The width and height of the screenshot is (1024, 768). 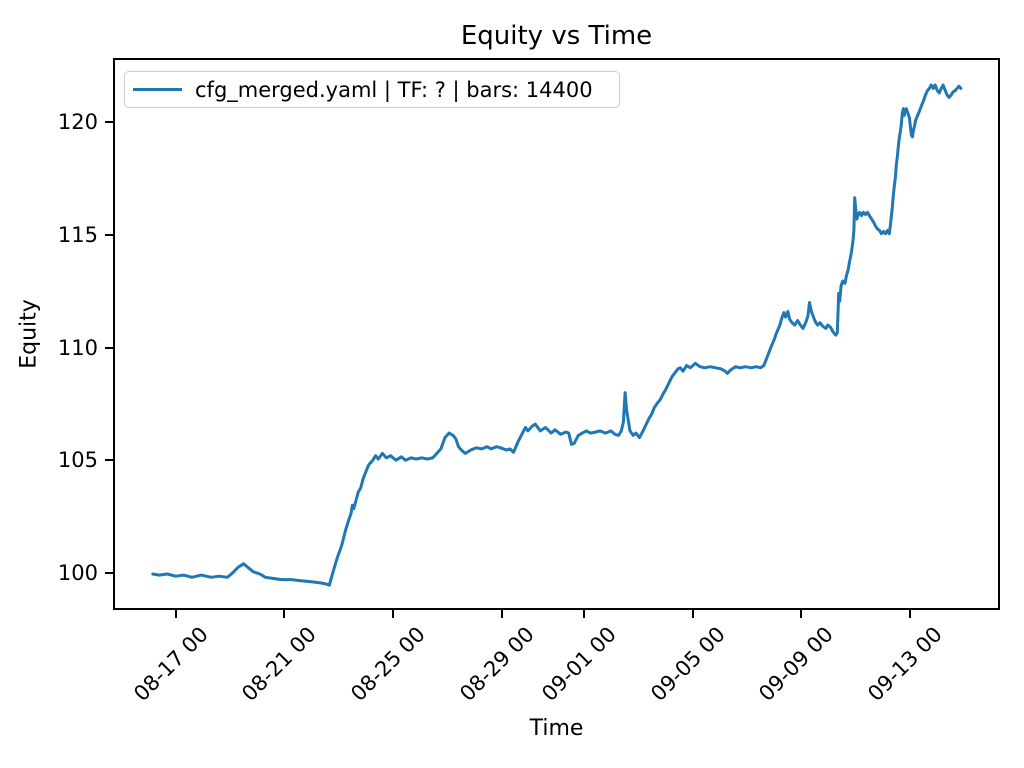 I want to click on x-tick-label: 08-21 00, so click(x=279, y=664).